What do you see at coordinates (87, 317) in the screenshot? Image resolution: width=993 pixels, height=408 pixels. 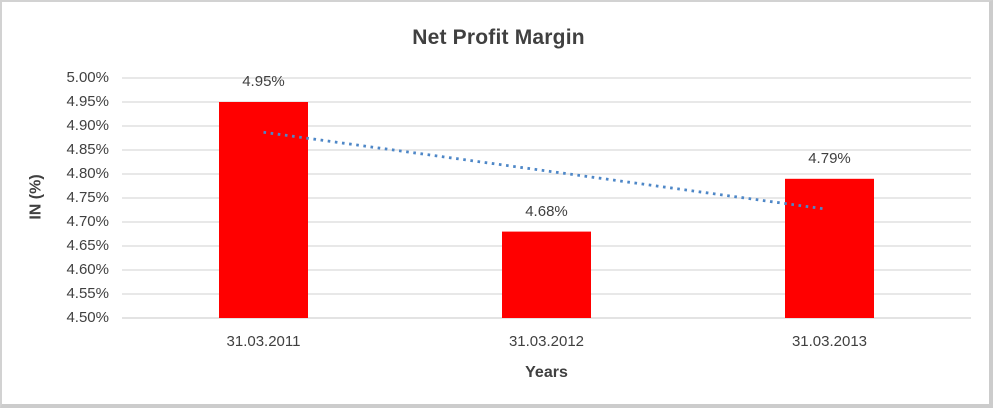 I see `y-tick-label: 4.50%` at bounding box center [87, 317].